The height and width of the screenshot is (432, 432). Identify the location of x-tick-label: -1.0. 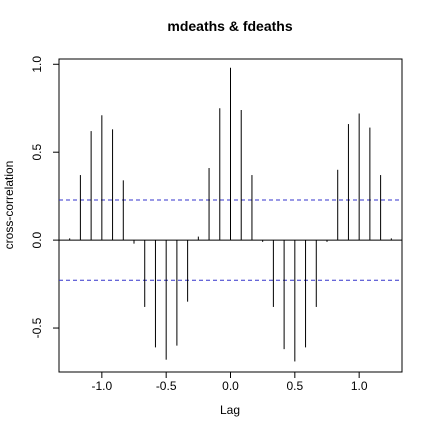
(101, 386).